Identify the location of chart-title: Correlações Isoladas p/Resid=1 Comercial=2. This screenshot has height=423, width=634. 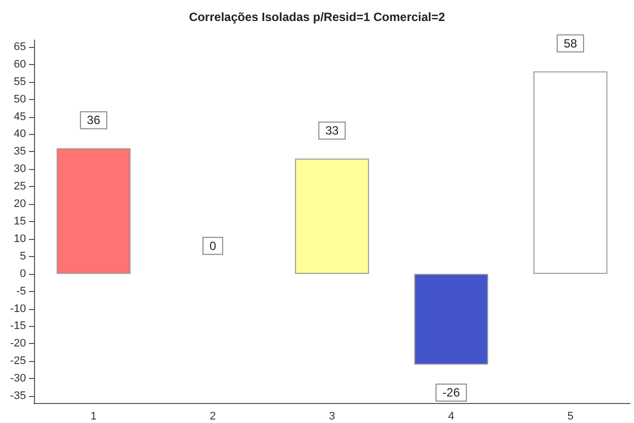
(317, 17).